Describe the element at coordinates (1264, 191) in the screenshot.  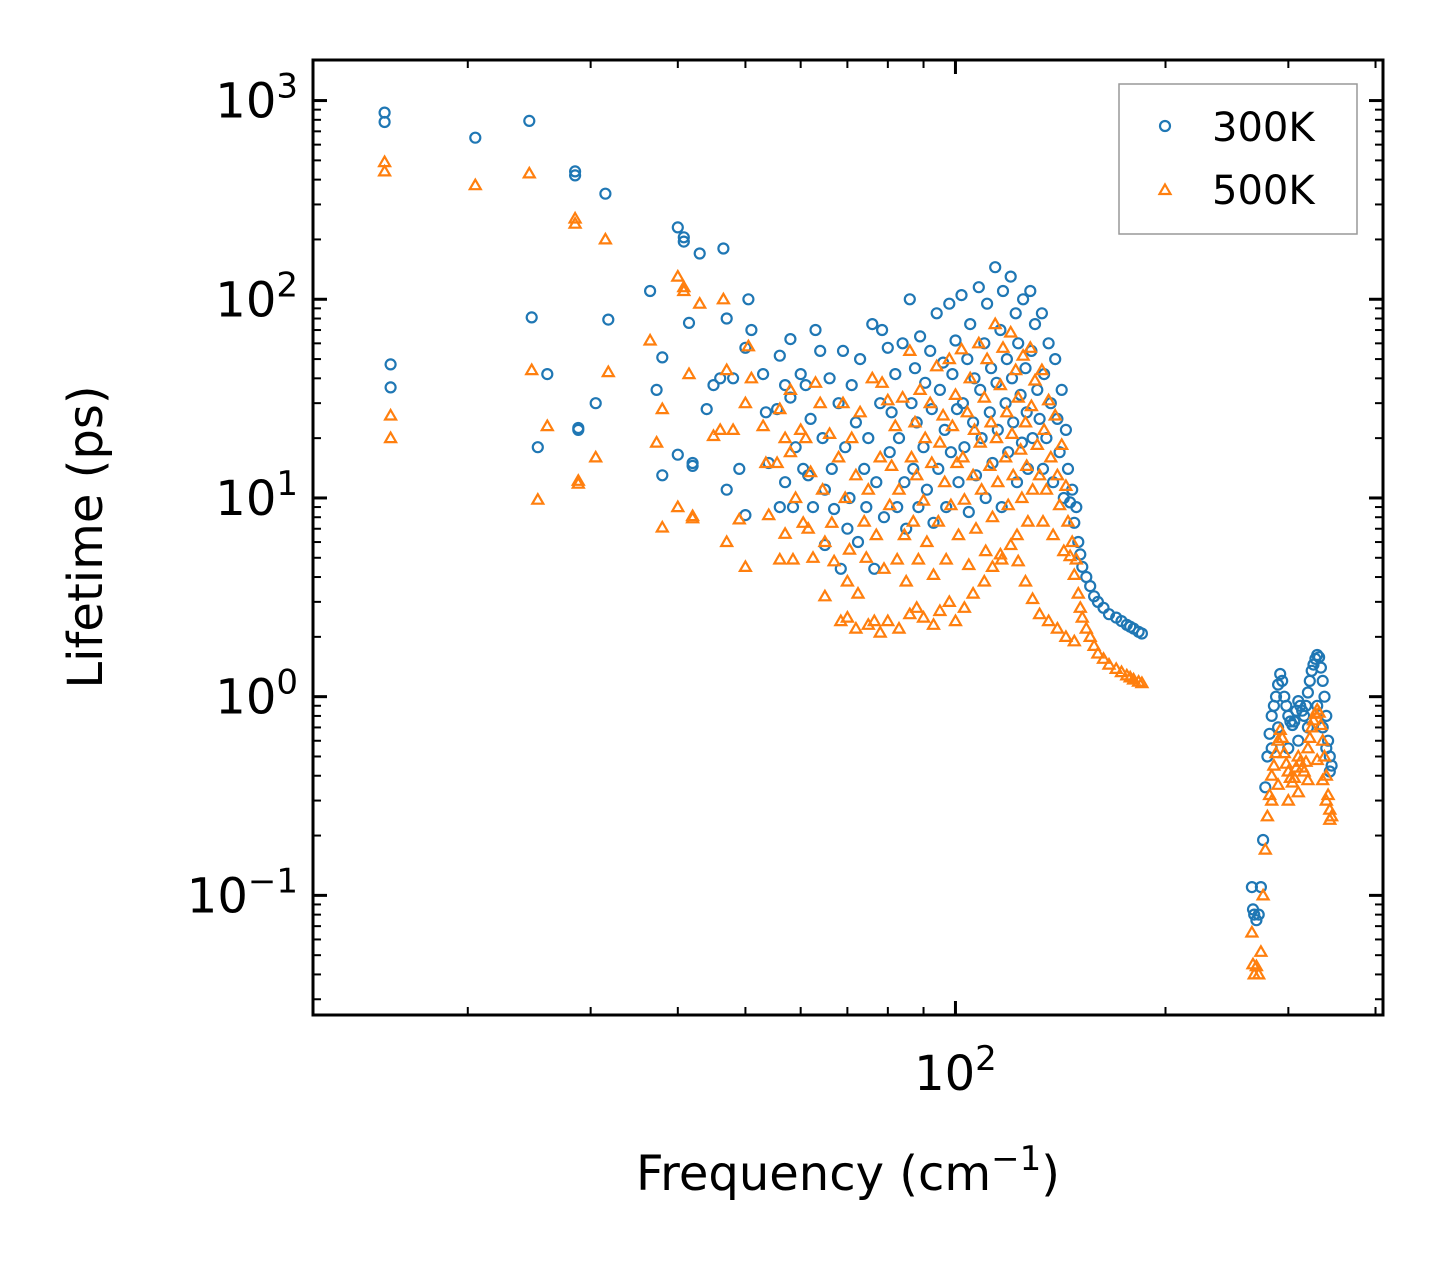
I see `legend-label-500k: 500K` at that location.